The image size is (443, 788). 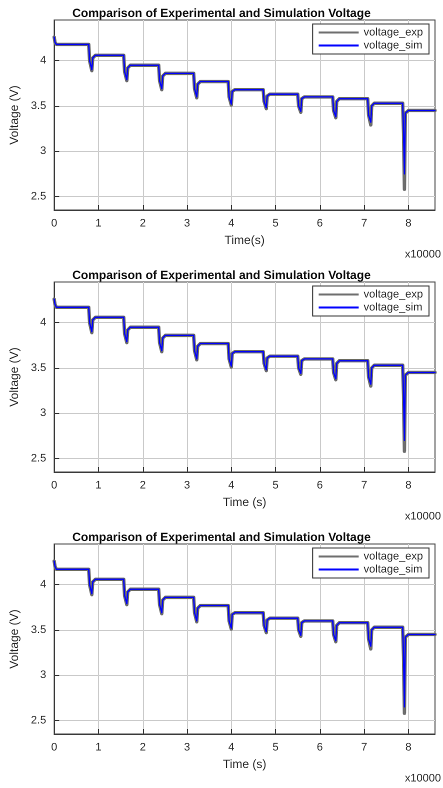 I want to click on x-axis-title: Time(s), so click(x=244, y=239).